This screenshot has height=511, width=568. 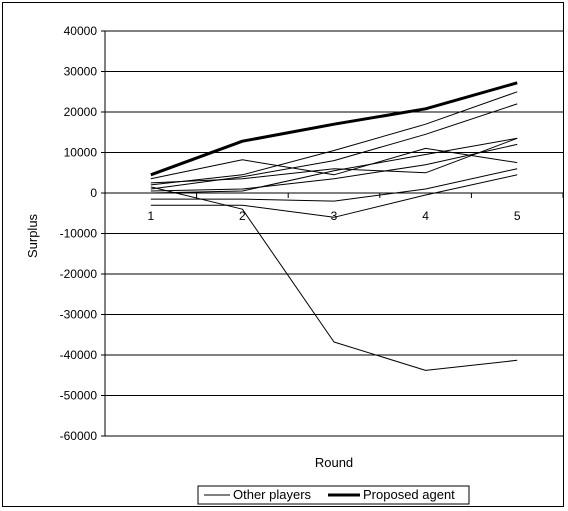 I want to click on y-tick-label: -50000, so click(x=79, y=396).